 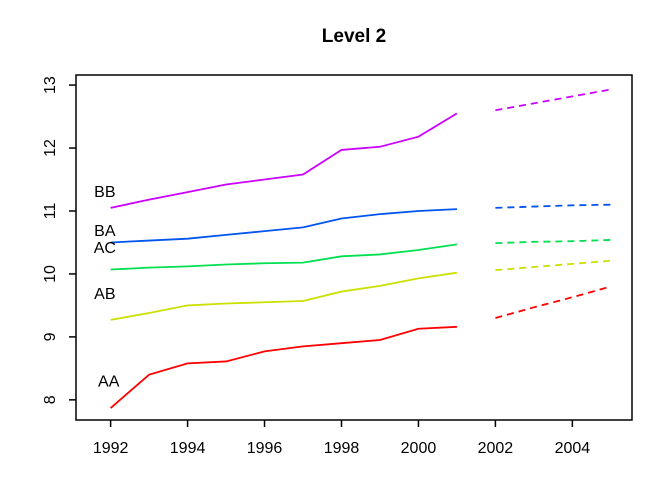 I want to click on series-label-ba: BA, so click(x=105, y=231).